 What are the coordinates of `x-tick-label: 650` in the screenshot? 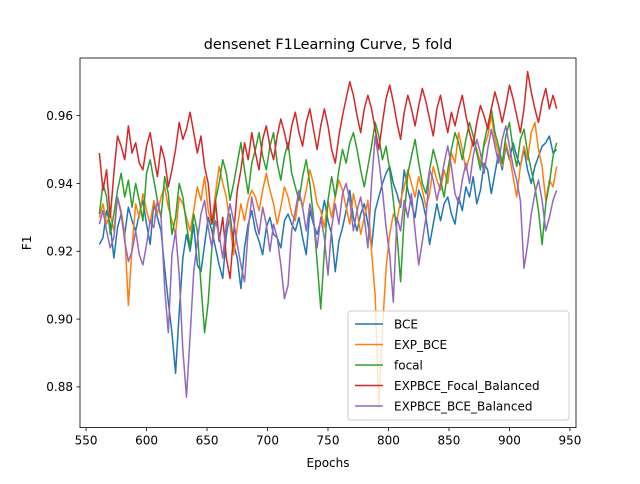 It's located at (207, 441).